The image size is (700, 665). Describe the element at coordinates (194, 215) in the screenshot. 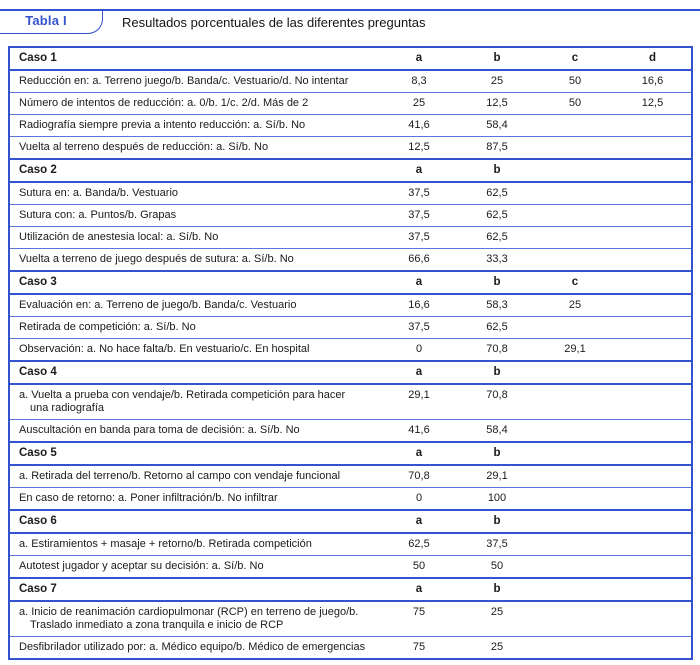

I see `question-label: Sutura con: a. Puntos/b. Grapas` at that location.